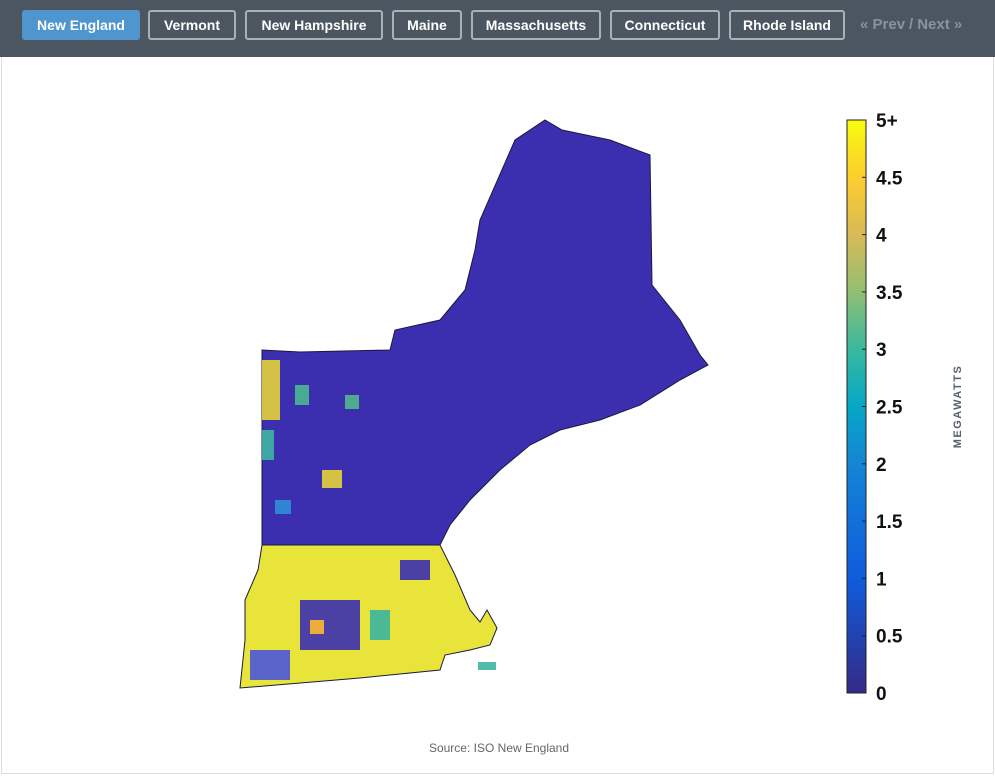  What do you see at coordinates (887, 121) in the screenshot?
I see `tick-label: 5+` at bounding box center [887, 121].